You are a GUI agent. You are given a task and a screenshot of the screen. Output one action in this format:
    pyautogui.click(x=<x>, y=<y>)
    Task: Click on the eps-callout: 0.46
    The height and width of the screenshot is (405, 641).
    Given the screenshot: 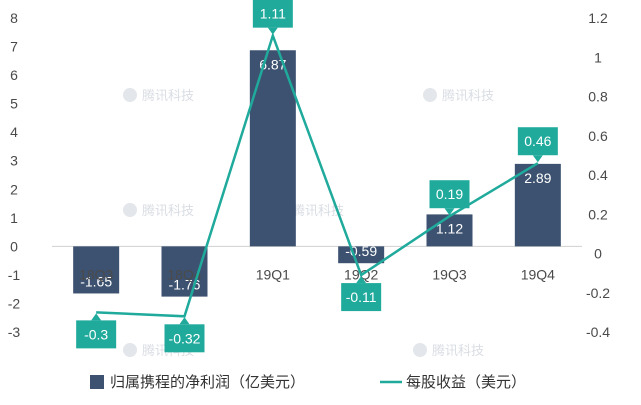 What is the action you would take?
    pyautogui.click(x=537, y=145)
    